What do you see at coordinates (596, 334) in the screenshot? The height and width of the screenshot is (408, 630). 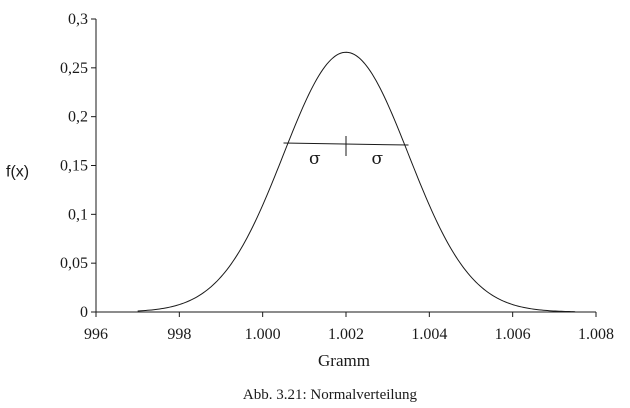 I see `x-tick-label: 1.008` at bounding box center [596, 334].